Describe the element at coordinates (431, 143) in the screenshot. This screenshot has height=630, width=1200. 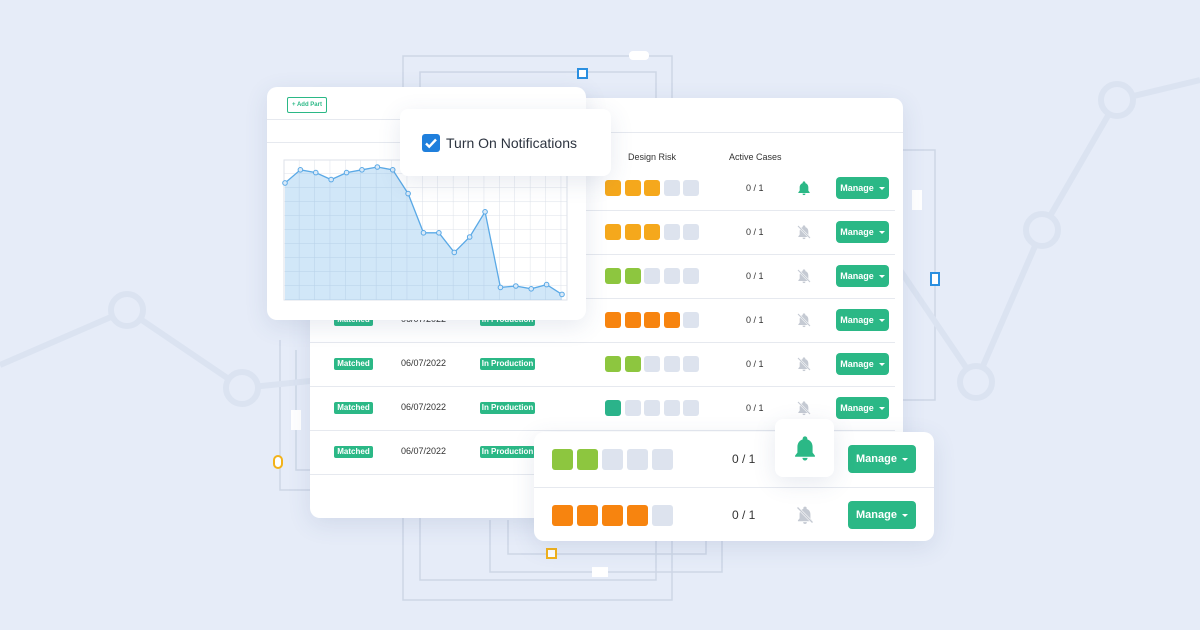
I see `checkbox` at that location.